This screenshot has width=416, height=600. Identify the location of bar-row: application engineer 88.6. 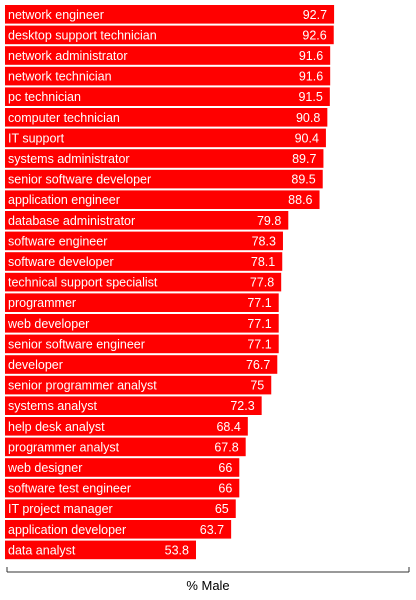
(162, 199).